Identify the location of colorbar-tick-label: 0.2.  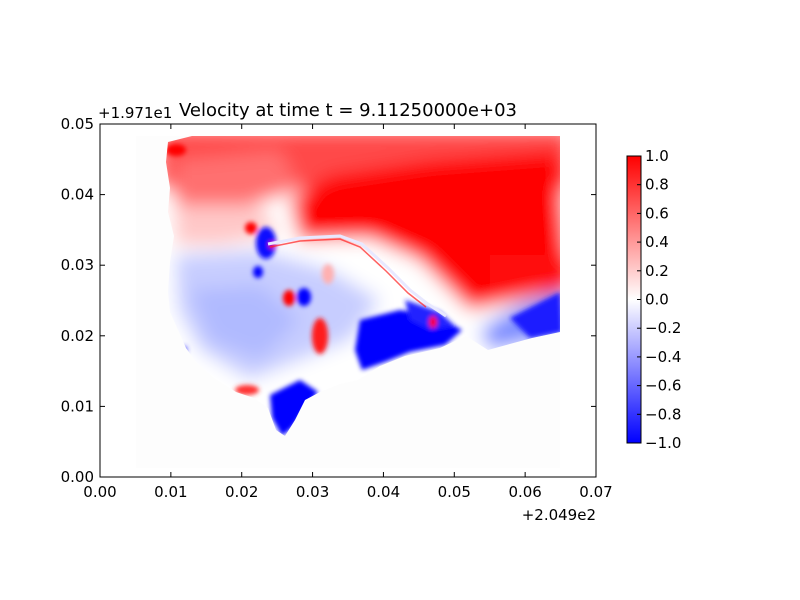
(657, 271).